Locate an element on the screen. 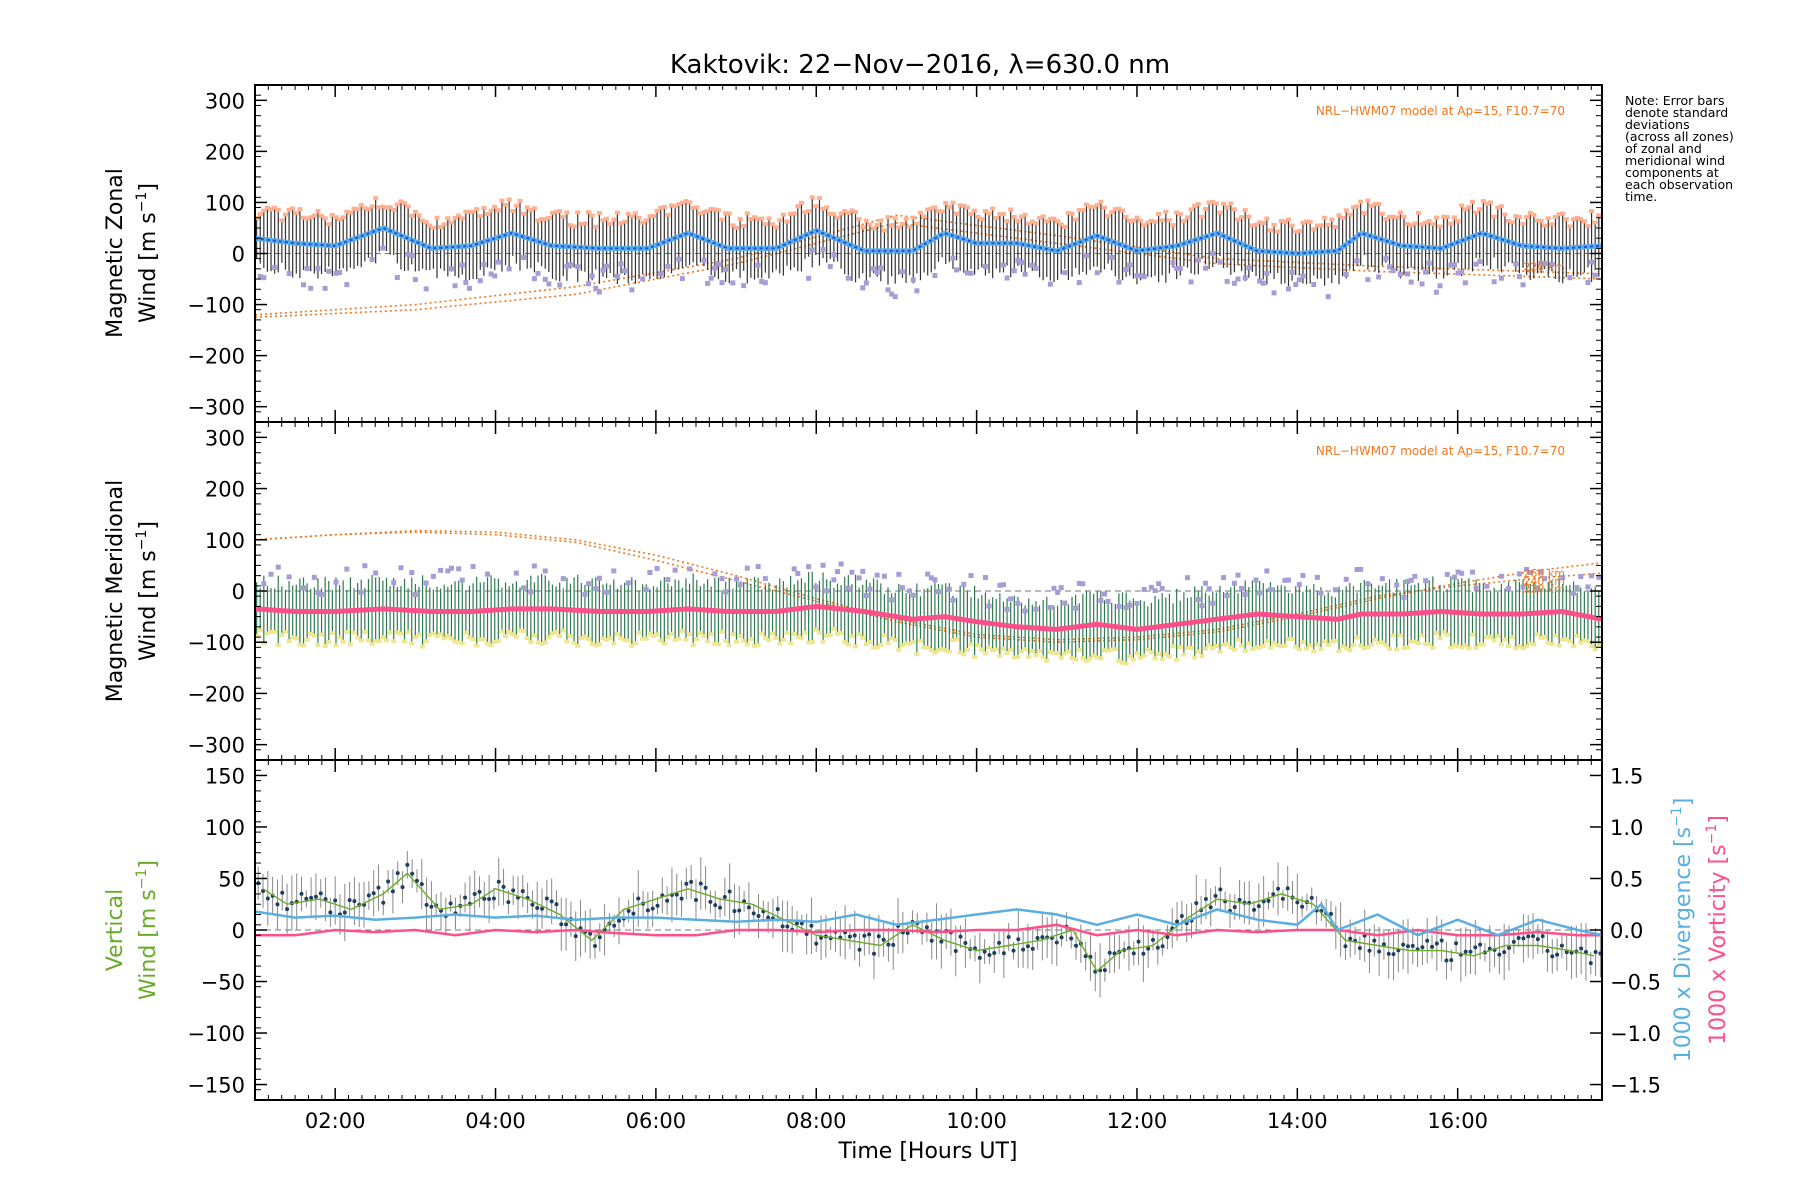  x-tick-label: 02:00 is located at coordinates (335, 1121).